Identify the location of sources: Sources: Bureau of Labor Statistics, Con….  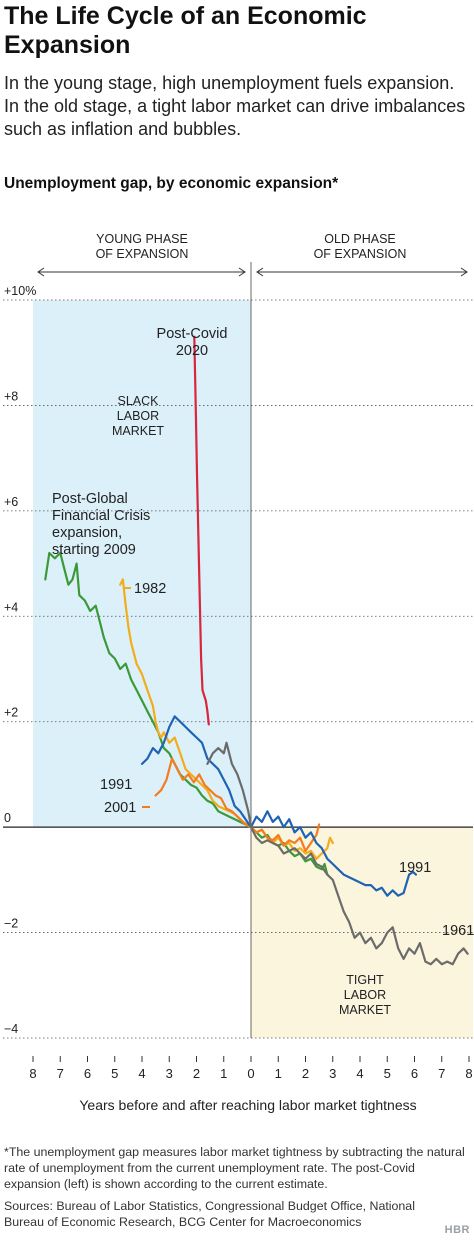
(209, 1214).